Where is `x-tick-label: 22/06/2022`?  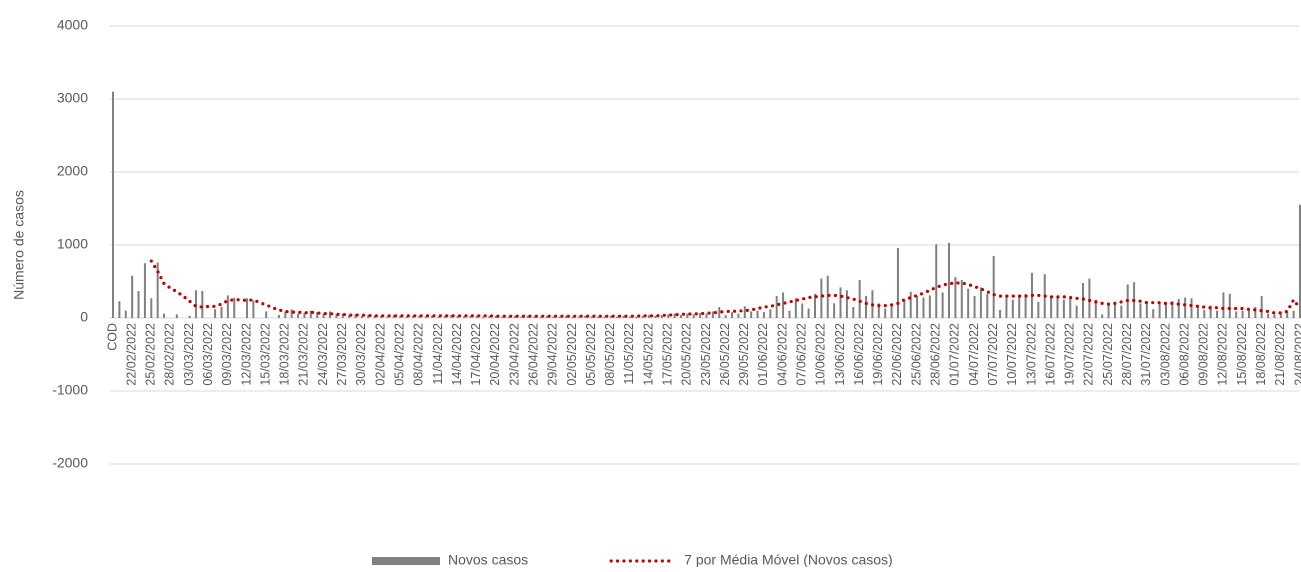 x-tick-label: 22/06/2022 is located at coordinates (897, 354).